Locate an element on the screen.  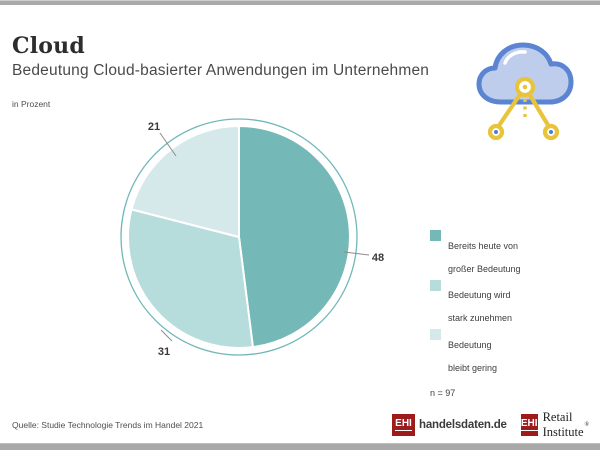
legend-label-line: Bereits heute von is located at coordinates (483, 245).